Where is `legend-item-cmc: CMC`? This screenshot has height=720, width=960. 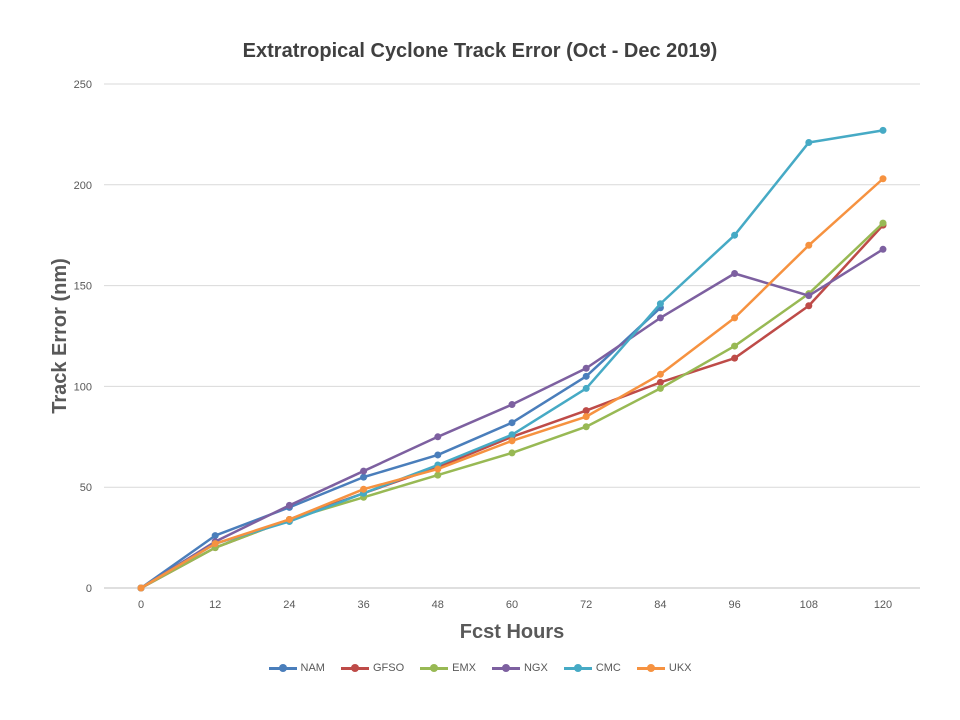
legend-item-cmc: CMC is located at coordinates (592, 668).